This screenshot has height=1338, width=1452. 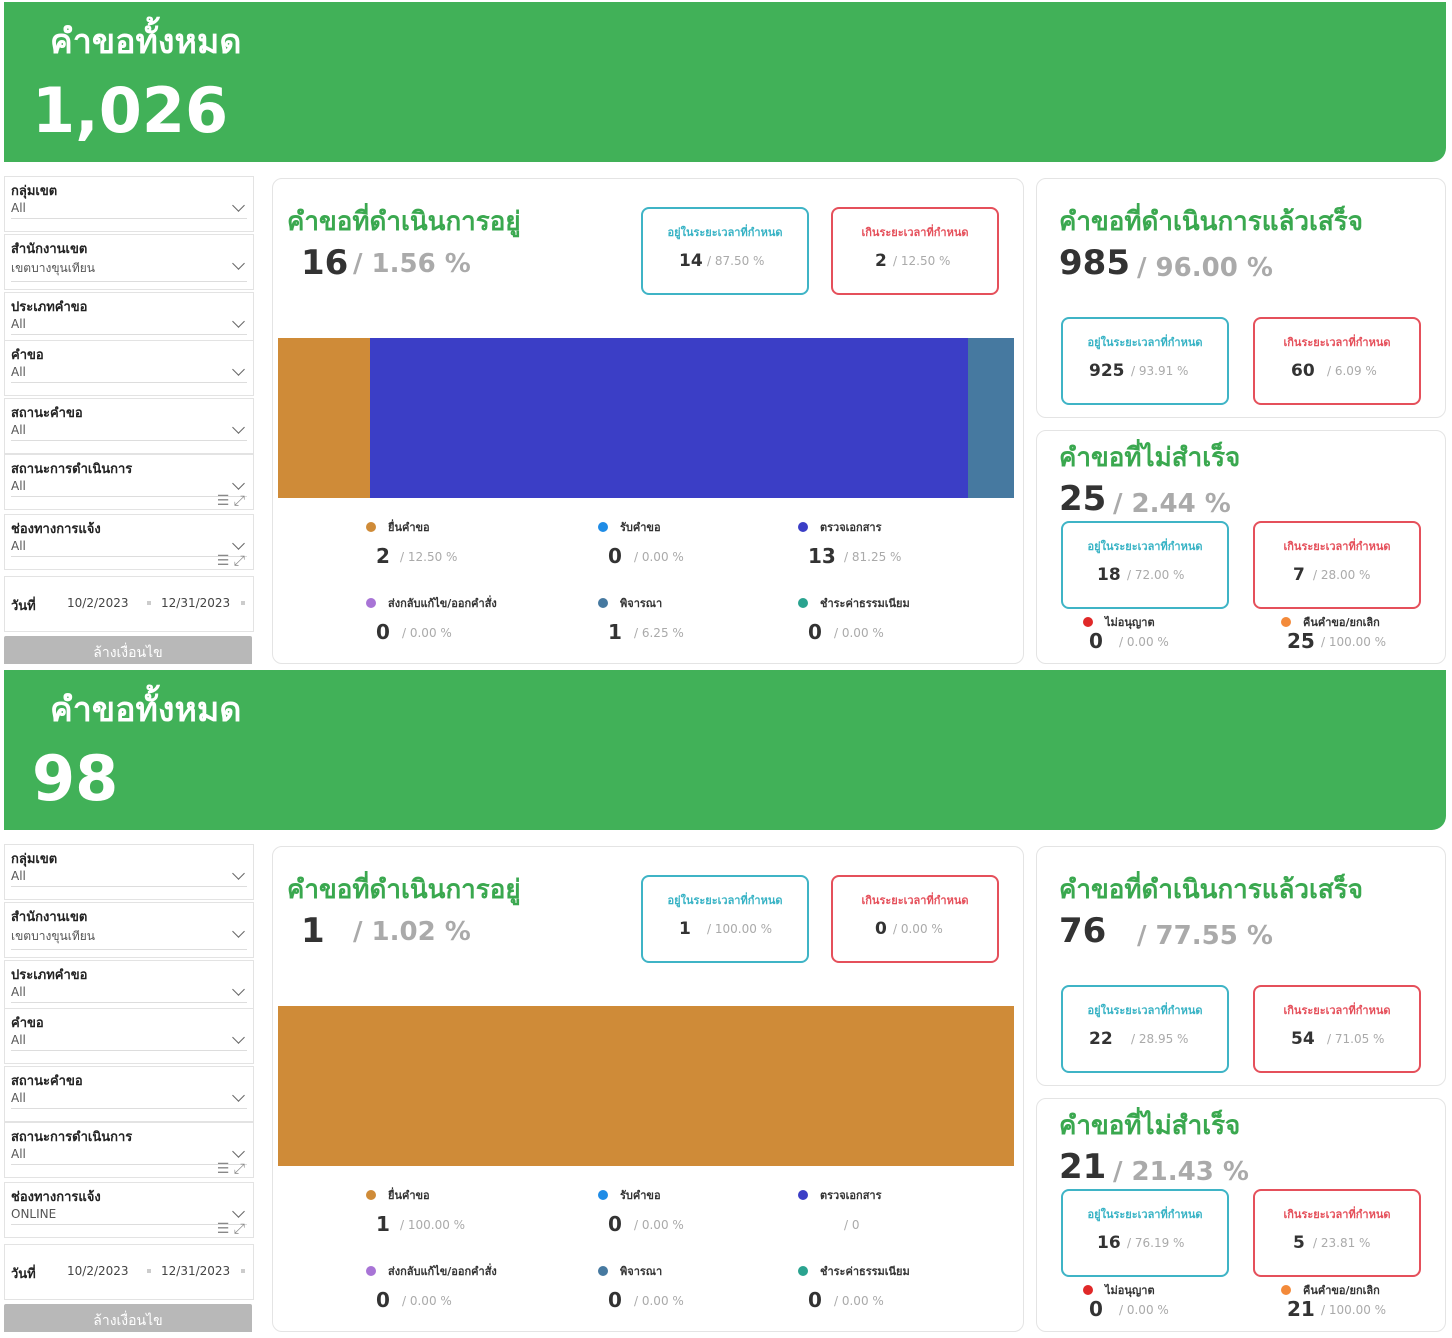 I want to click on cancel-label: คืนคำขอ/ยกเลิก, so click(x=1341, y=622).